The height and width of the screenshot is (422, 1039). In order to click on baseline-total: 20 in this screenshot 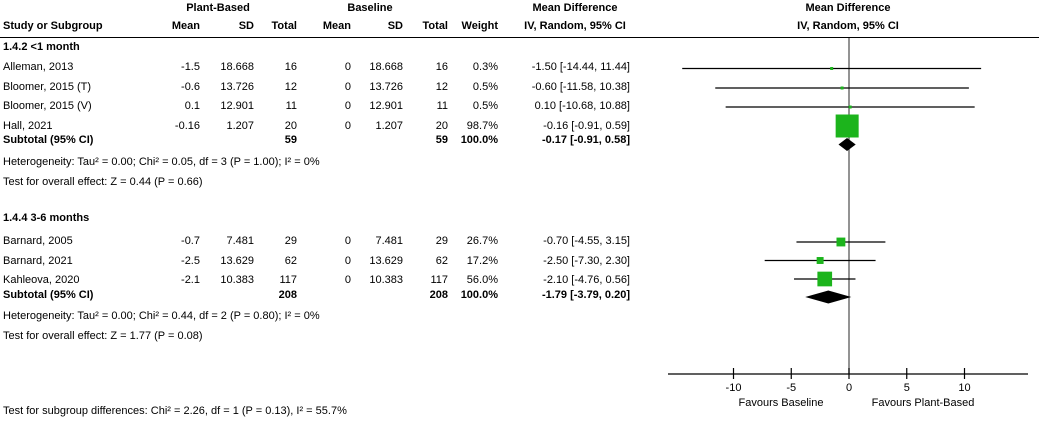, I will do `click(441, 125)`.